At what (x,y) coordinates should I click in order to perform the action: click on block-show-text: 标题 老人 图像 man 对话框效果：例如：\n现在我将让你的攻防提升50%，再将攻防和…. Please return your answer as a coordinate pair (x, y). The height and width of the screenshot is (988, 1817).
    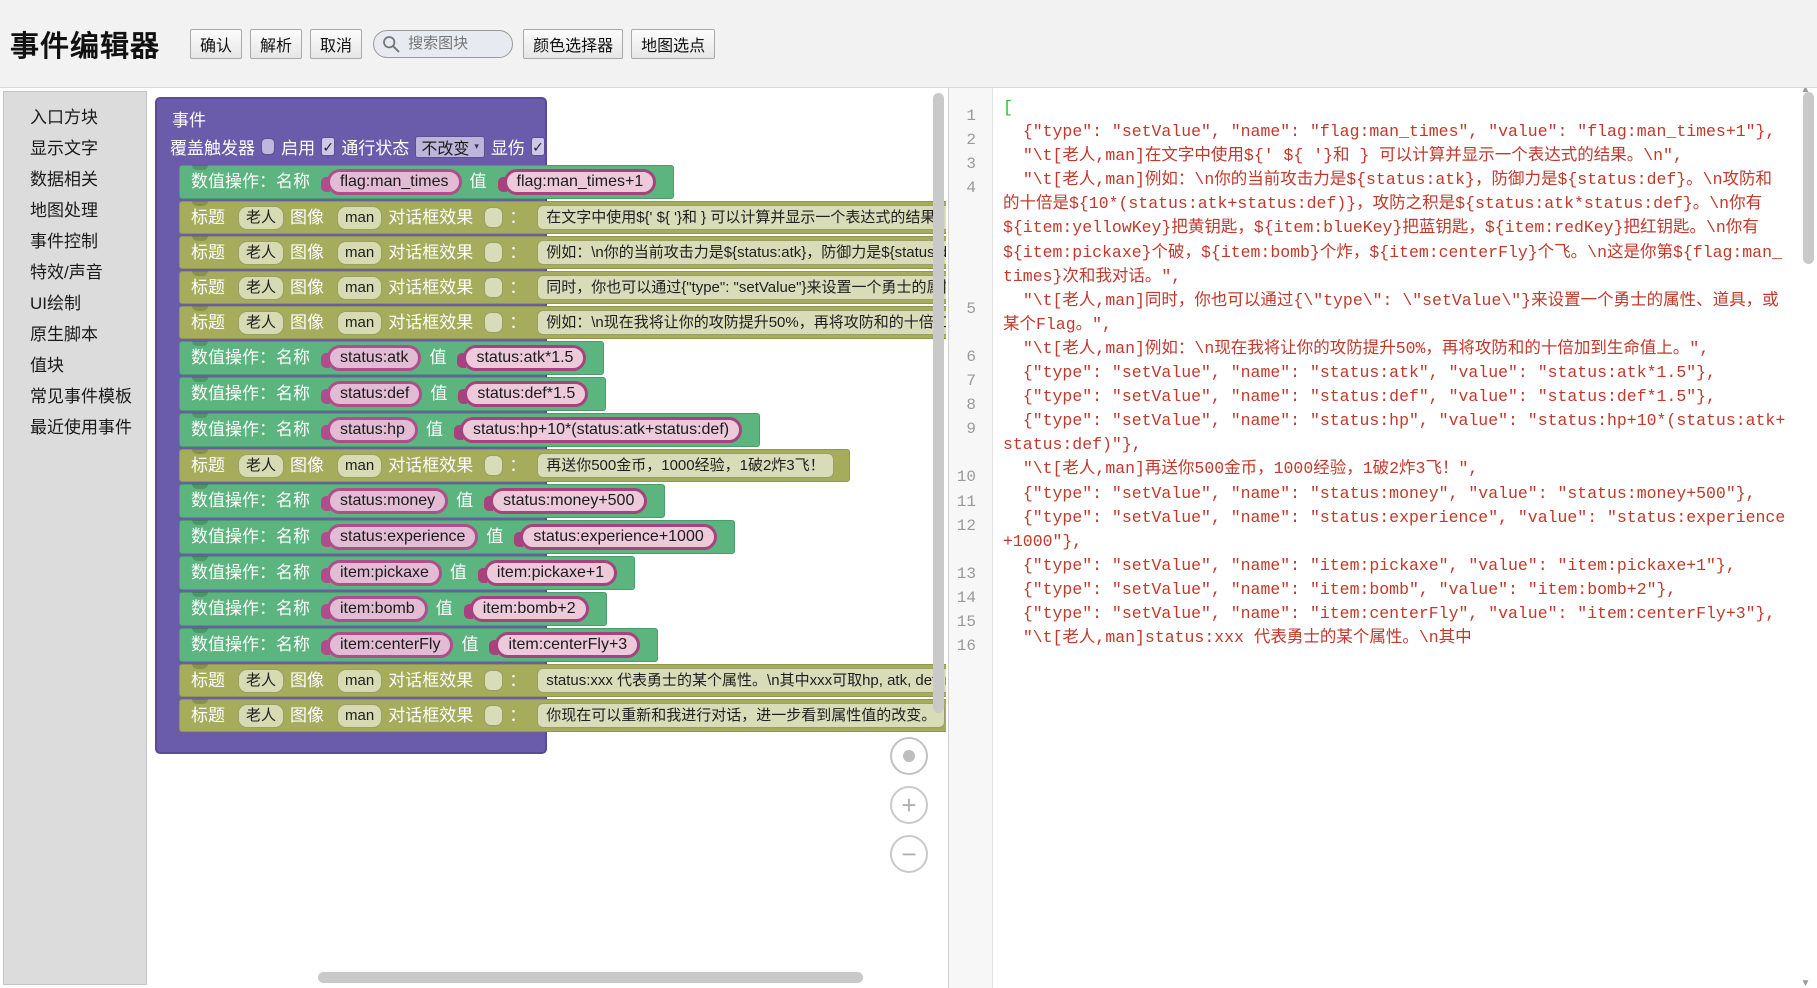
    Looking at the image, I should click on (562, 322).